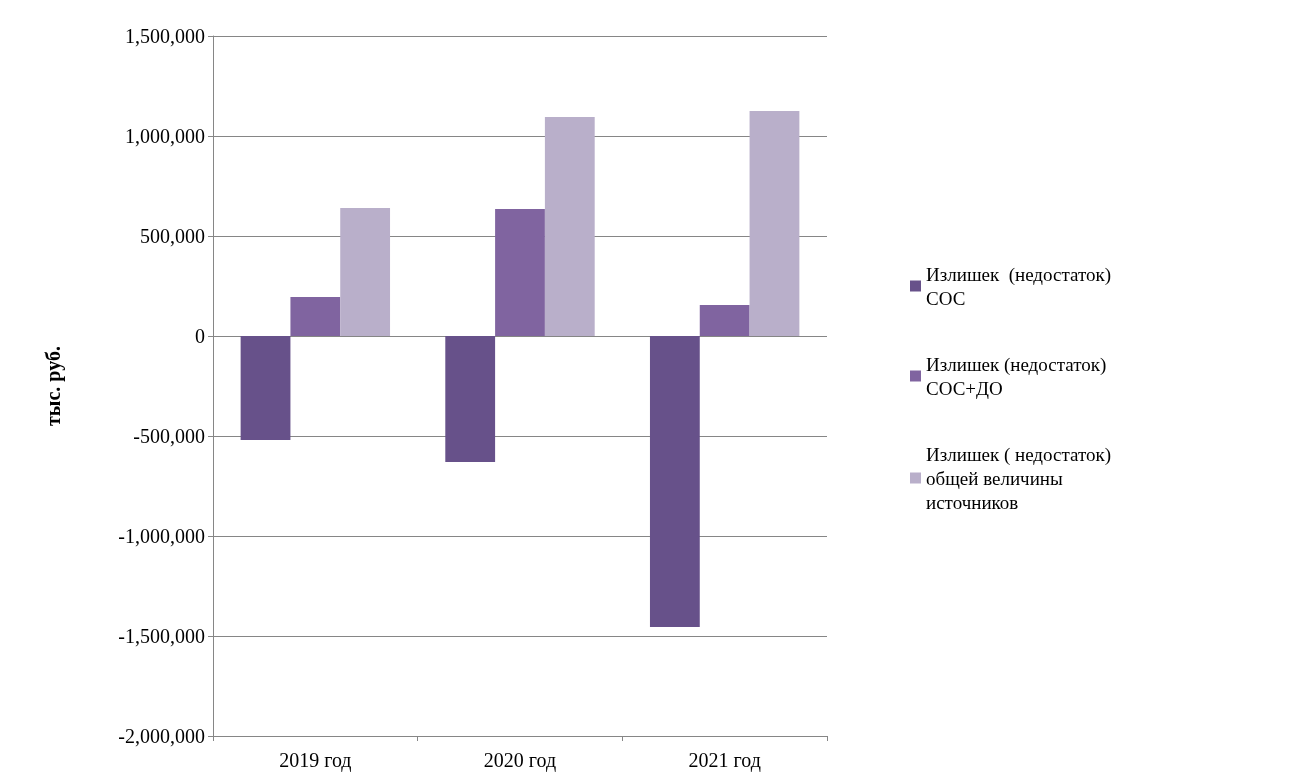  Describe the element at coordinates (169, 436) in the screenshot. I see `y-tick-label: -500,000` at that location.